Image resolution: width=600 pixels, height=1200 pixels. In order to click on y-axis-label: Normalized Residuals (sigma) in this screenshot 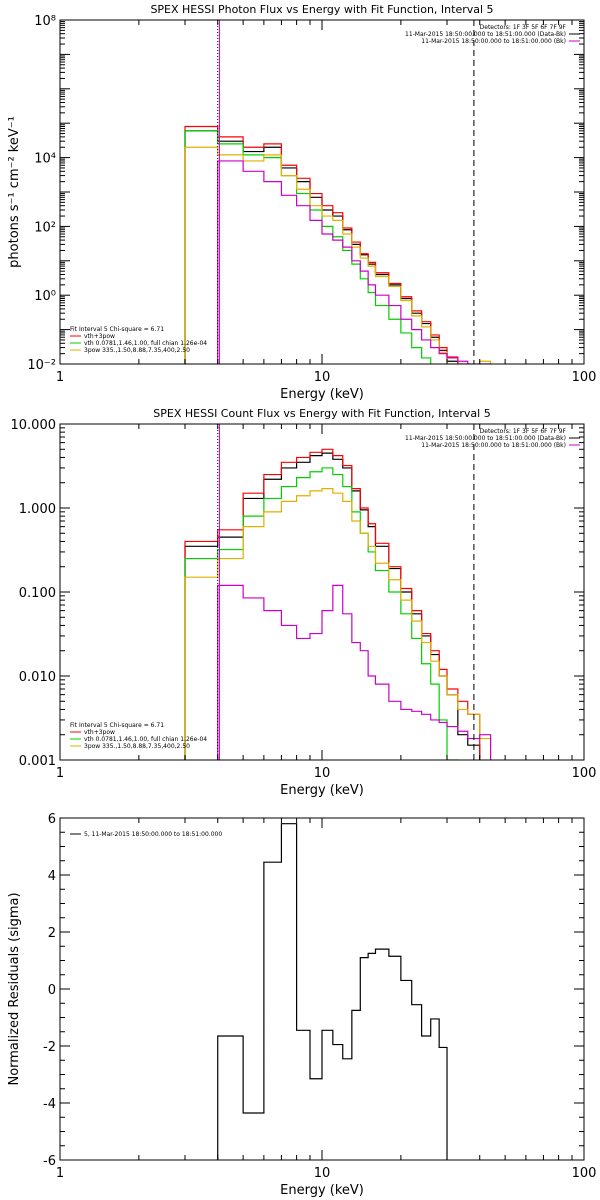, I will do `click(14, 988)`.